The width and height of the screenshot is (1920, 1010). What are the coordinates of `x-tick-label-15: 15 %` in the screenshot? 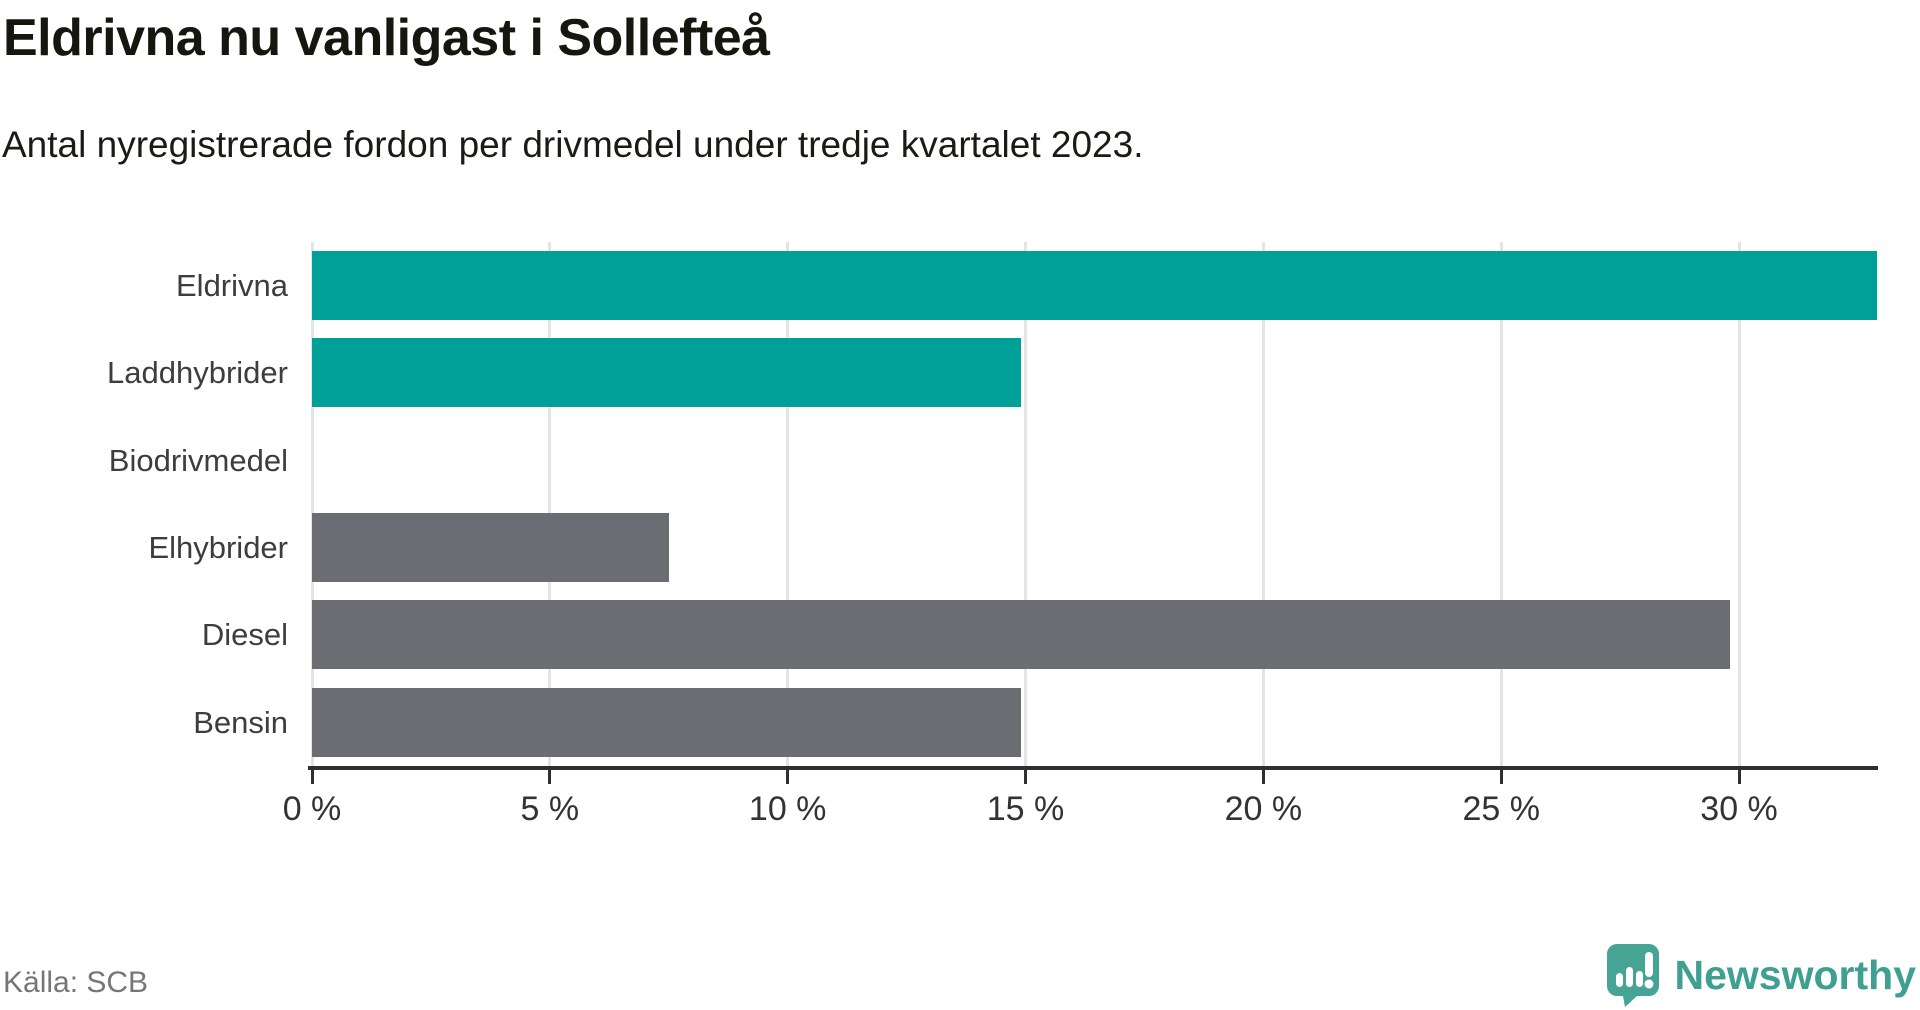 It's located at (1025, 809).